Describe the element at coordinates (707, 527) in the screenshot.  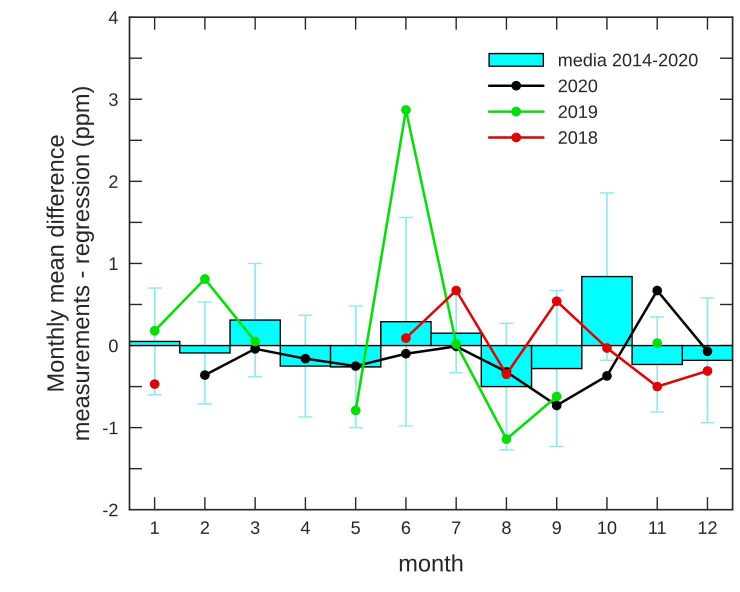
I see `x-tick-label: 12` at that location.